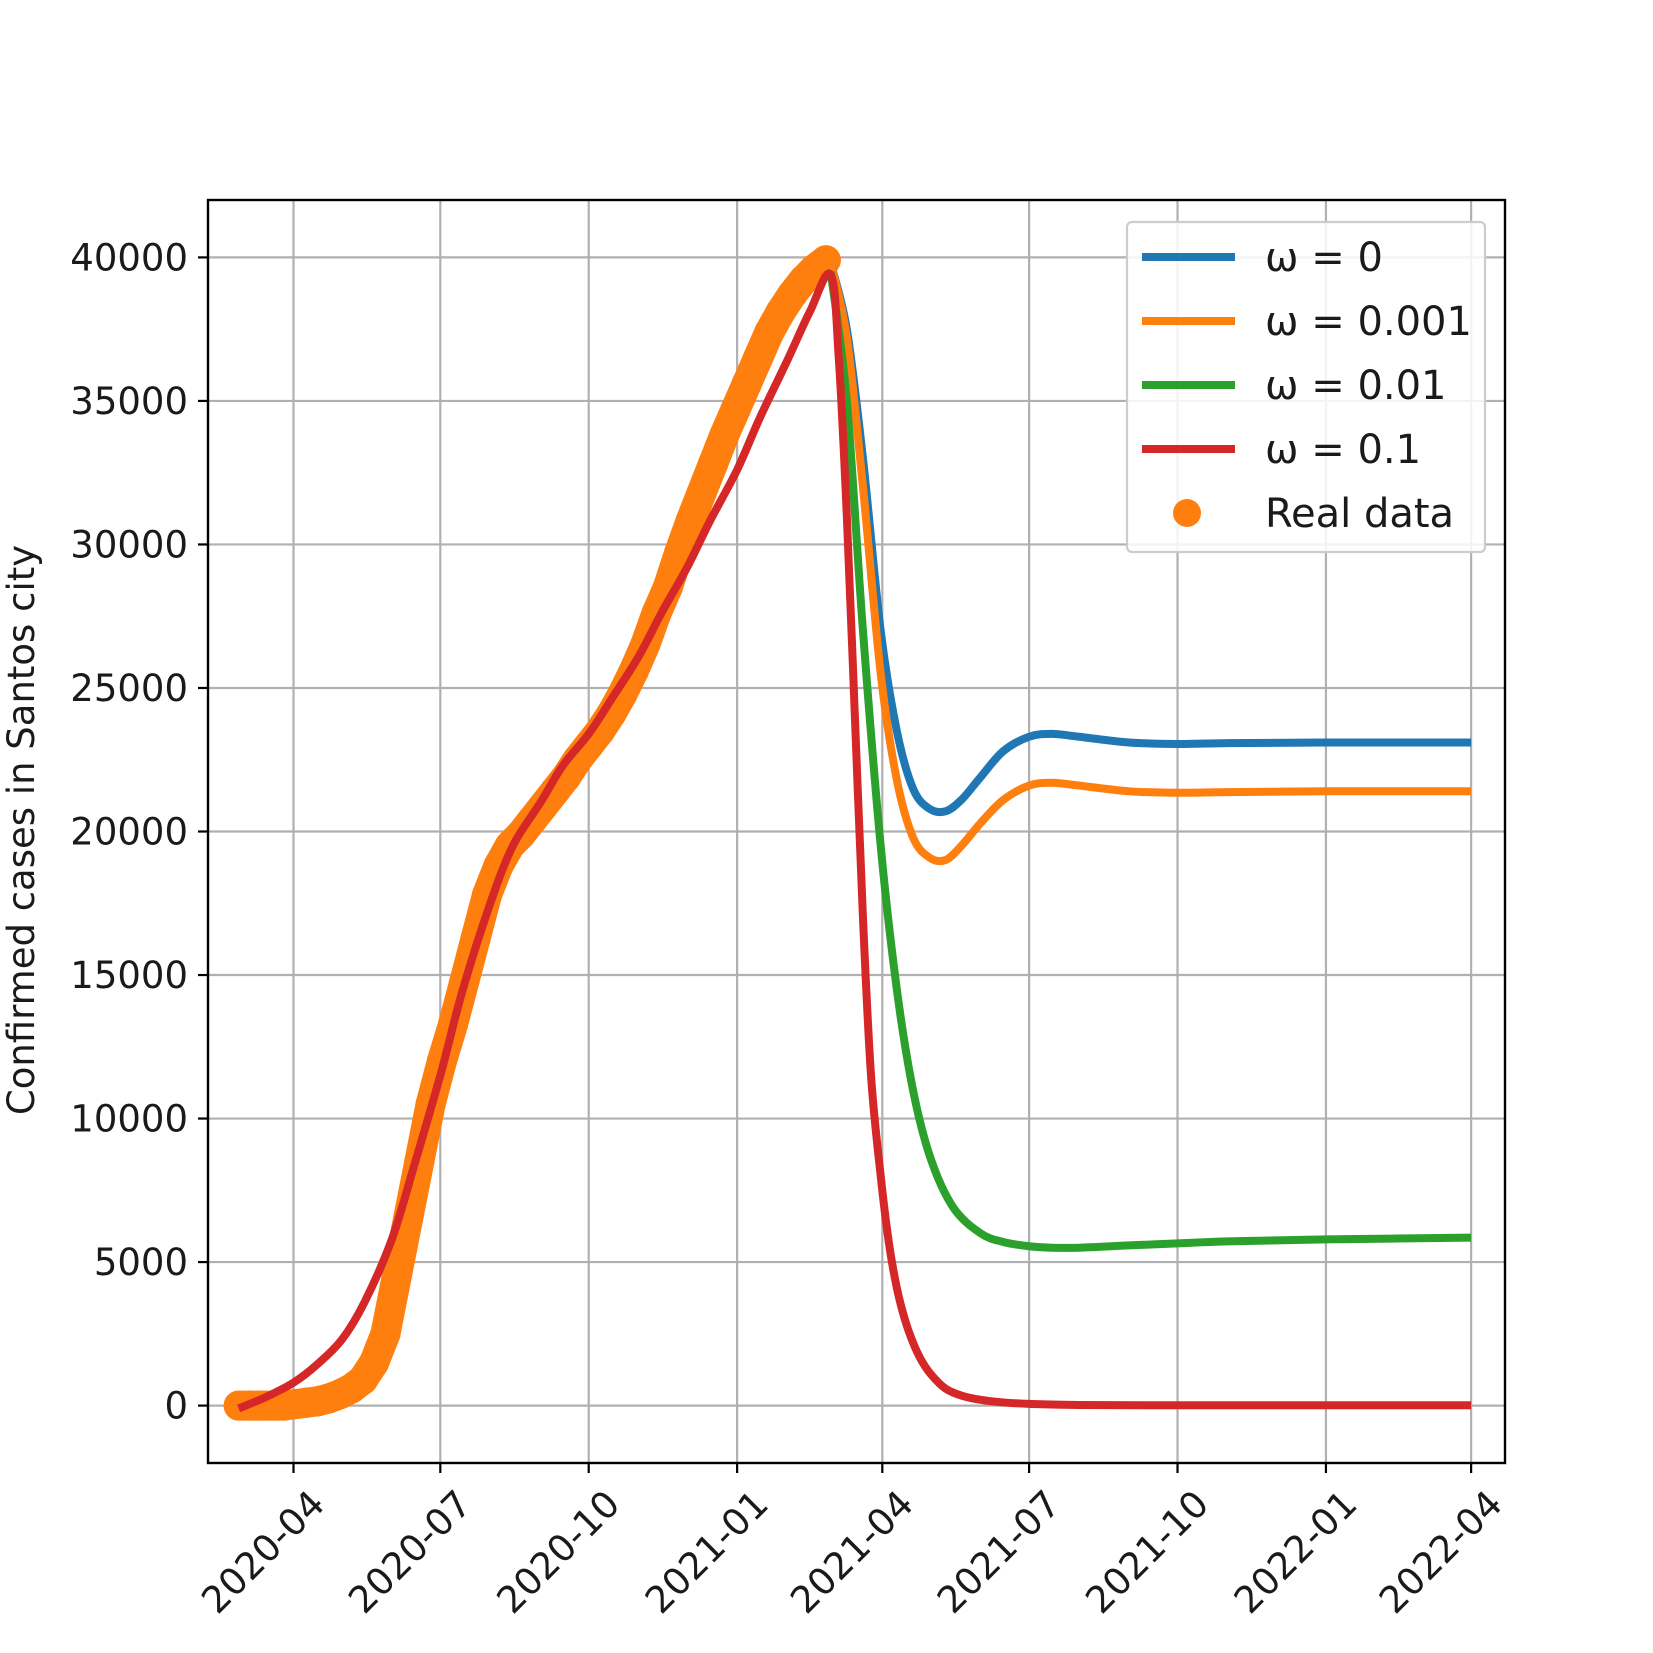  I want to click on legend-marker, so click(1187, 513).